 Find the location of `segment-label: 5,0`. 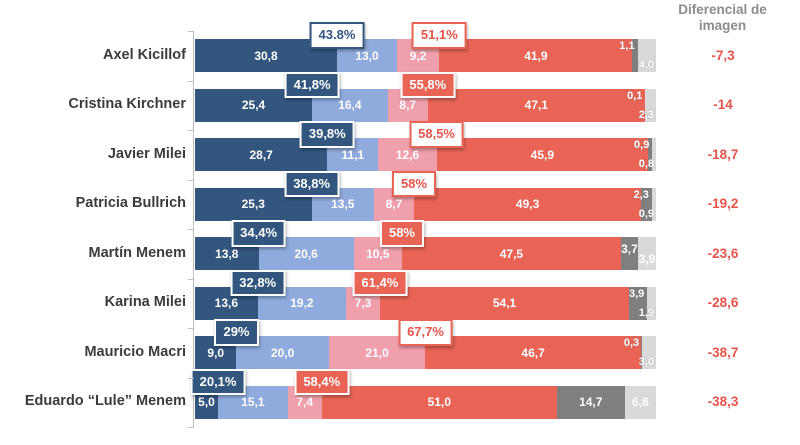

segment-label: 5,0 is located at coordinates (206, 402).